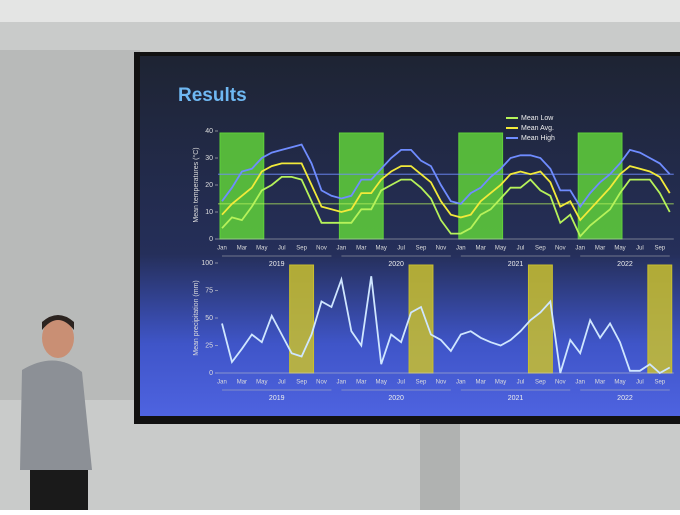 This screenshot has width=680, height=515. What do you see at coordinates (212, 95) in the screenshot?
I see `slide-title: Results` at bounding box center [212, 95].